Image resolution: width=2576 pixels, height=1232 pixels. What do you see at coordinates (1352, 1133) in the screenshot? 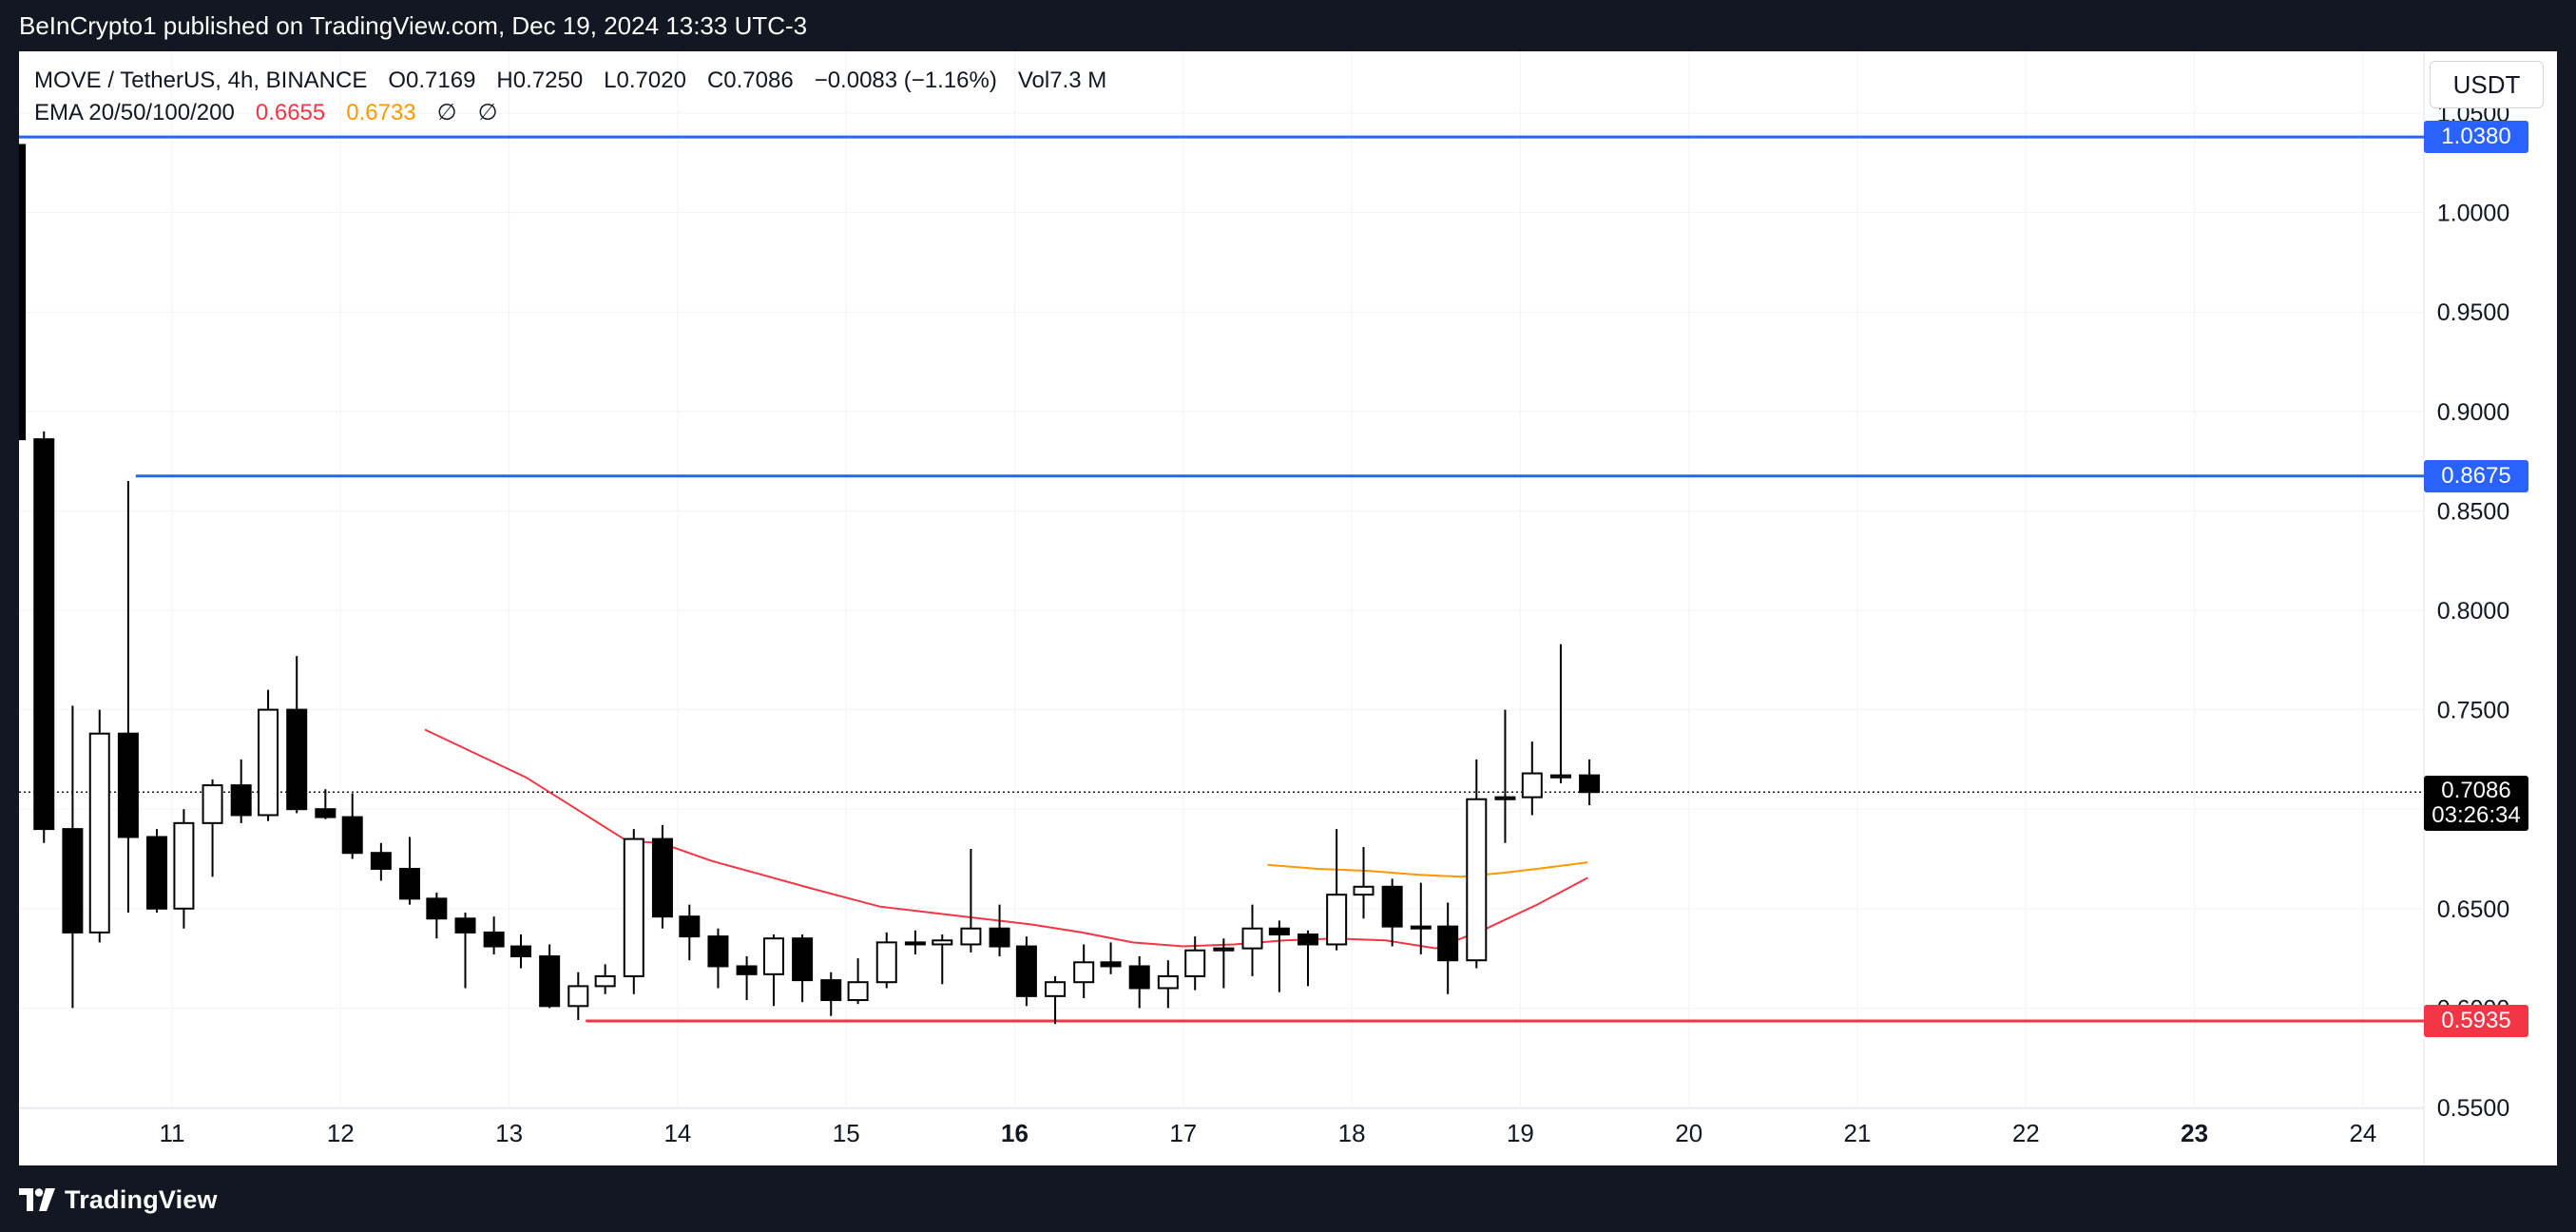
I see `x-tick-label: 18` at bounding box center [1352, 1133].